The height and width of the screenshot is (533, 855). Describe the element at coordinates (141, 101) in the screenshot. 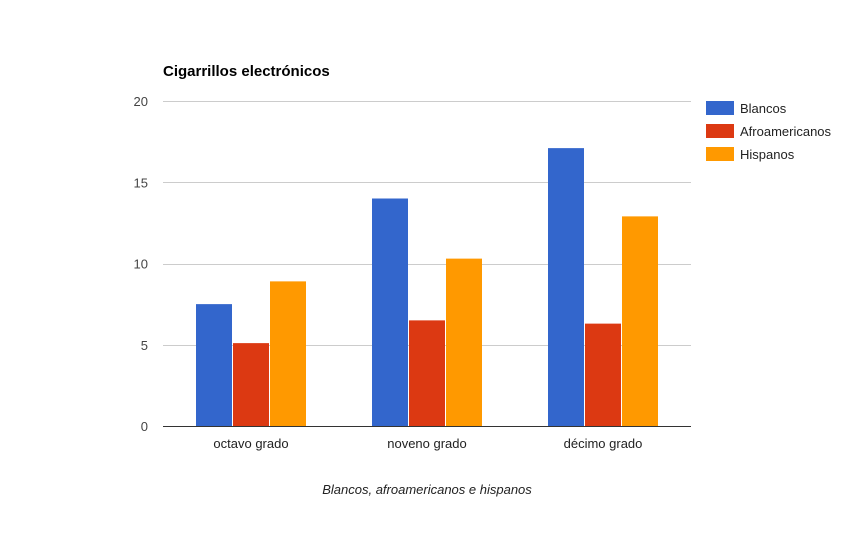

I see `y-tick-label: 20` at that location.